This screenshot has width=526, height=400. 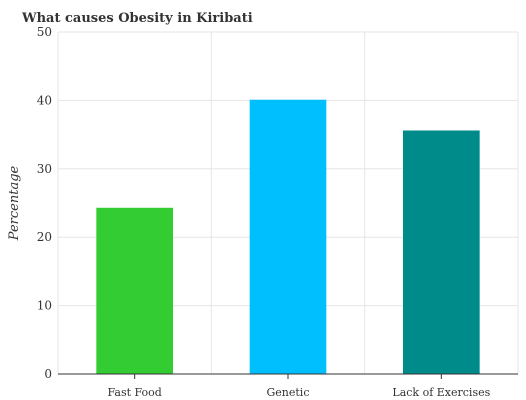 What do you see at coordinates (44, 100) in the screenshot?
I see `y-tick-label: 40` at bounding box center [44, 100].